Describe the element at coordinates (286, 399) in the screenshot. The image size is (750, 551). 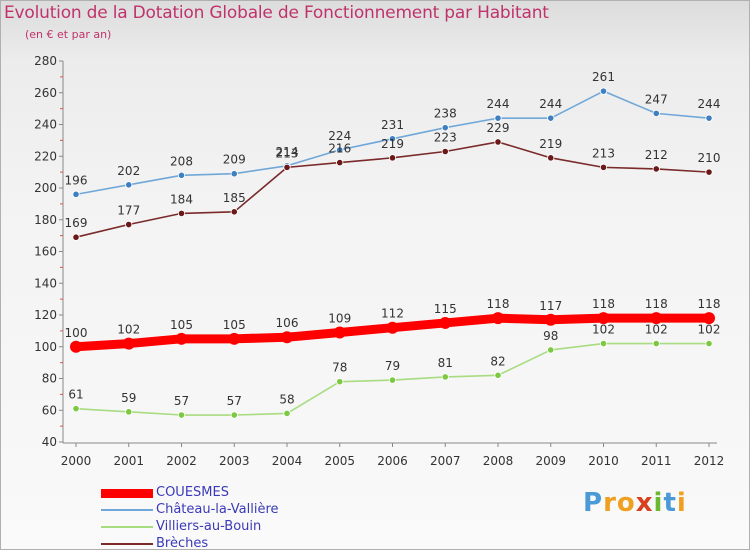
I see `data-label: 58` at that location.